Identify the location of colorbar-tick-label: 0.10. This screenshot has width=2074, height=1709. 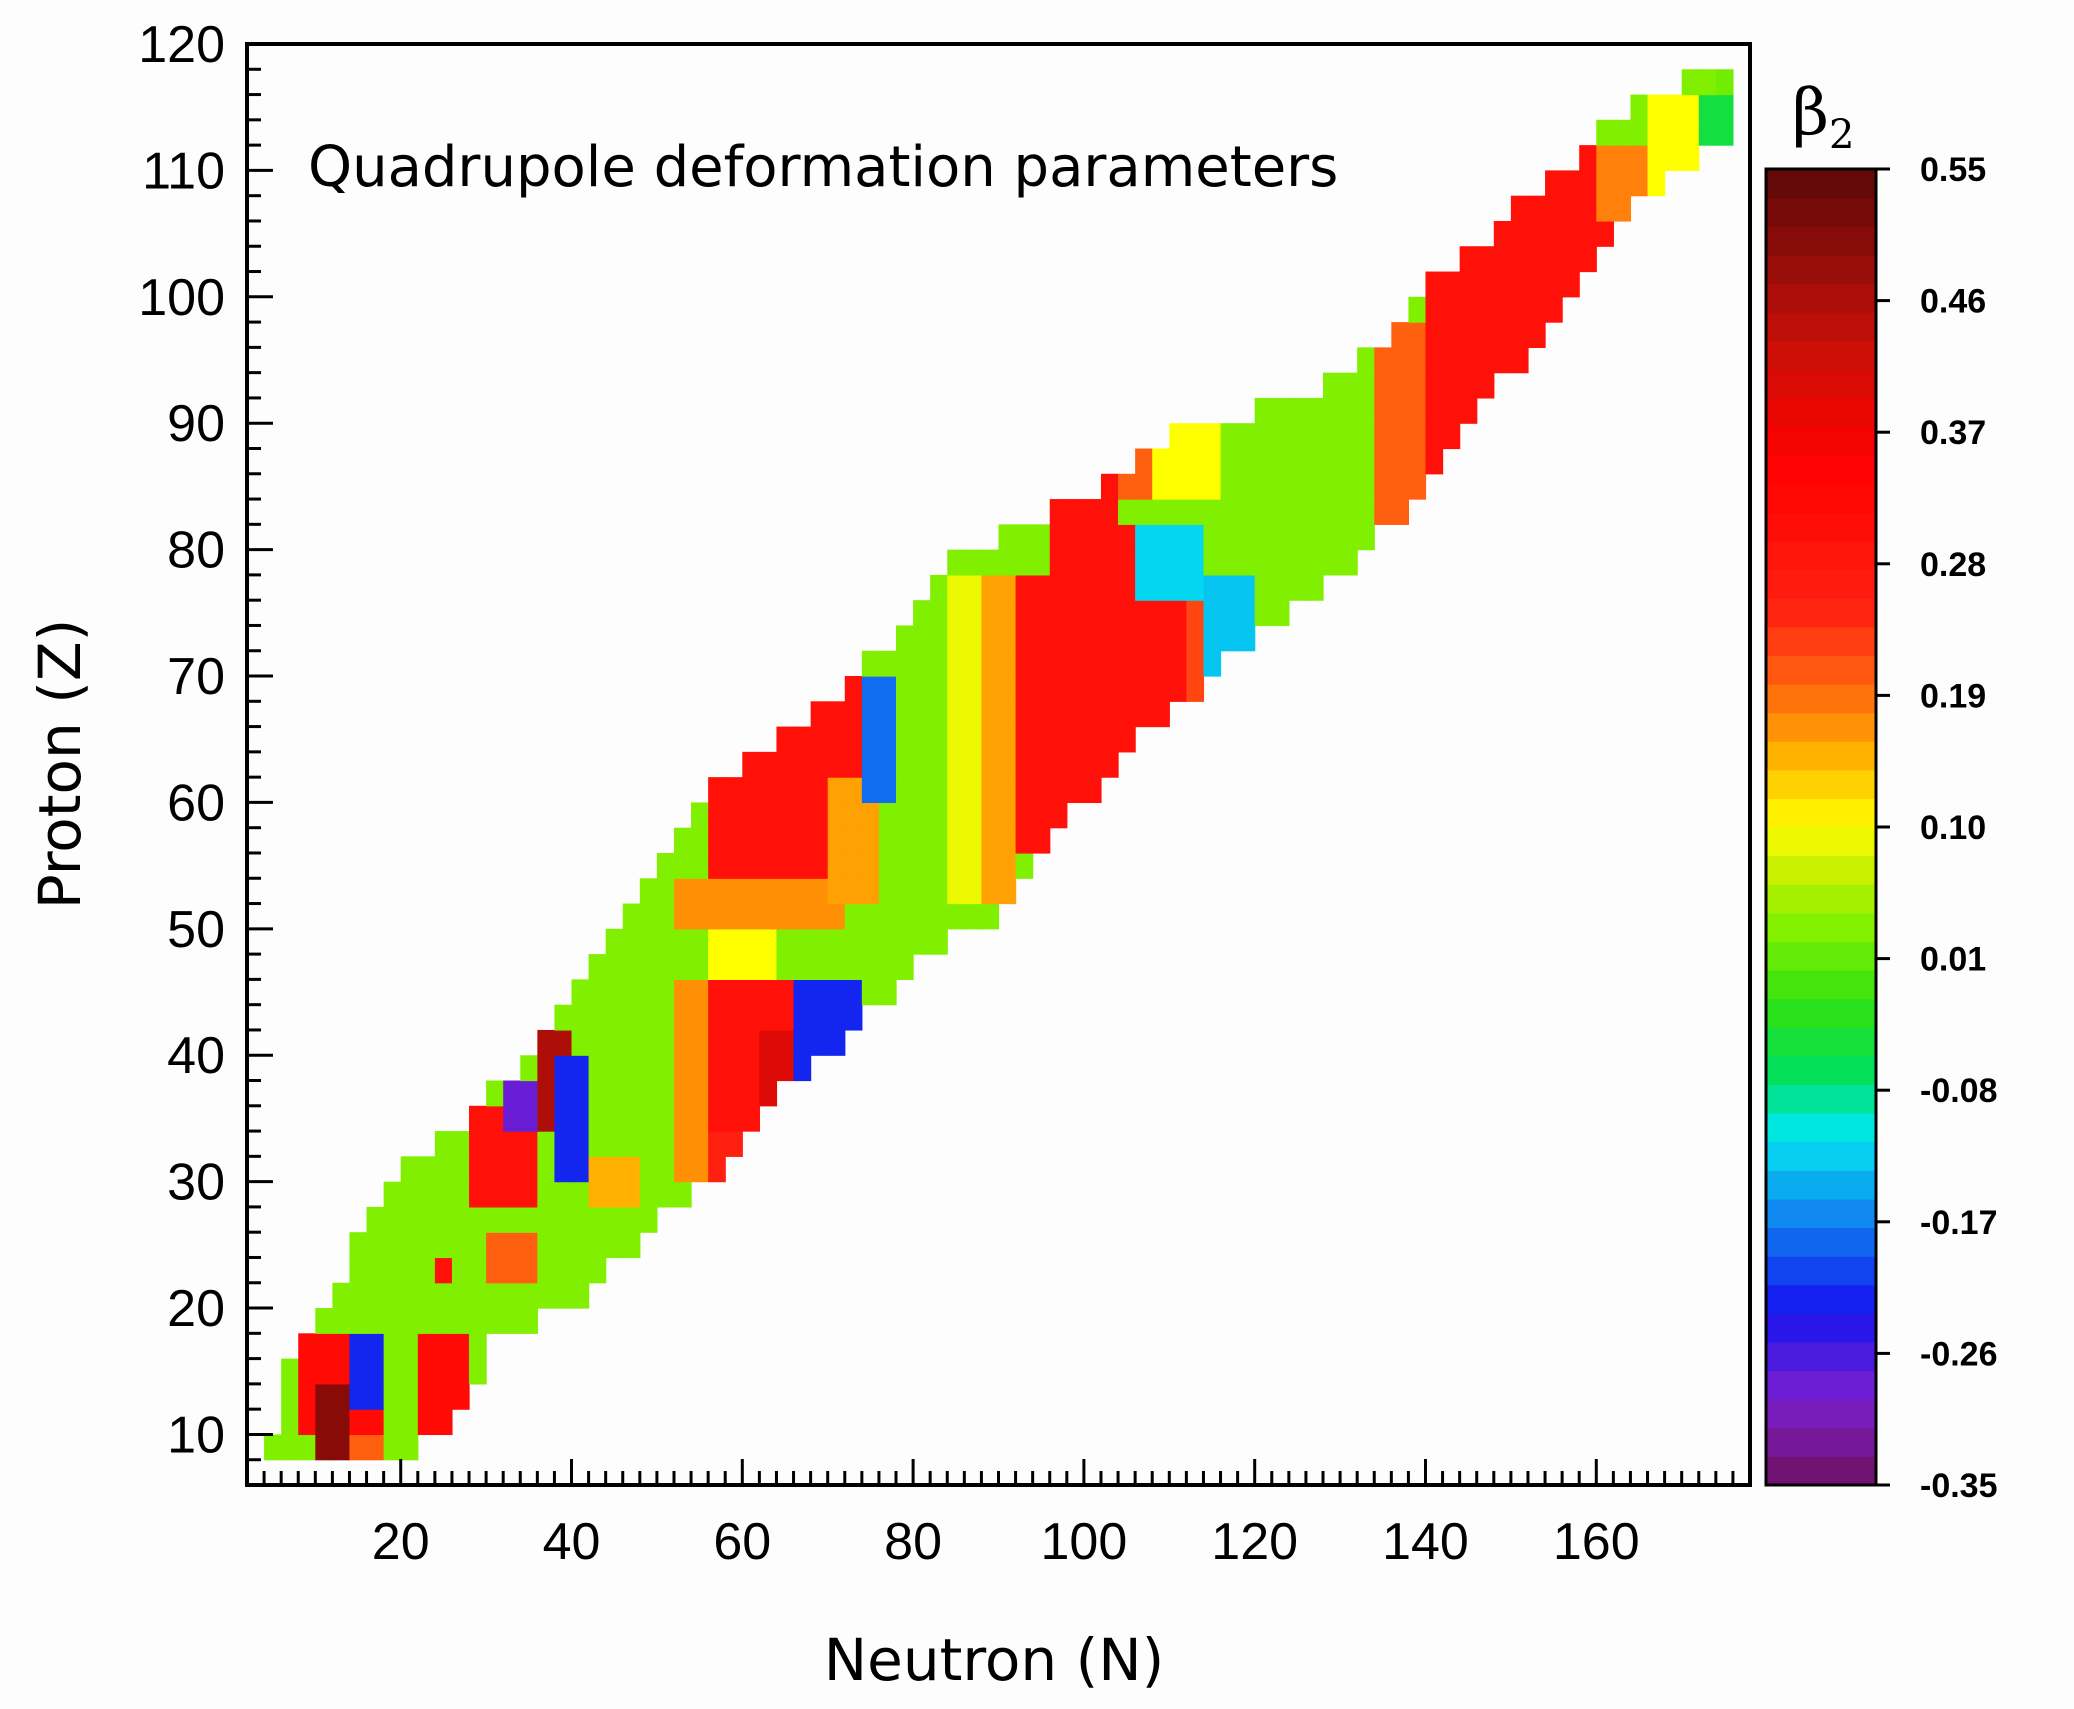
(1953, 828).